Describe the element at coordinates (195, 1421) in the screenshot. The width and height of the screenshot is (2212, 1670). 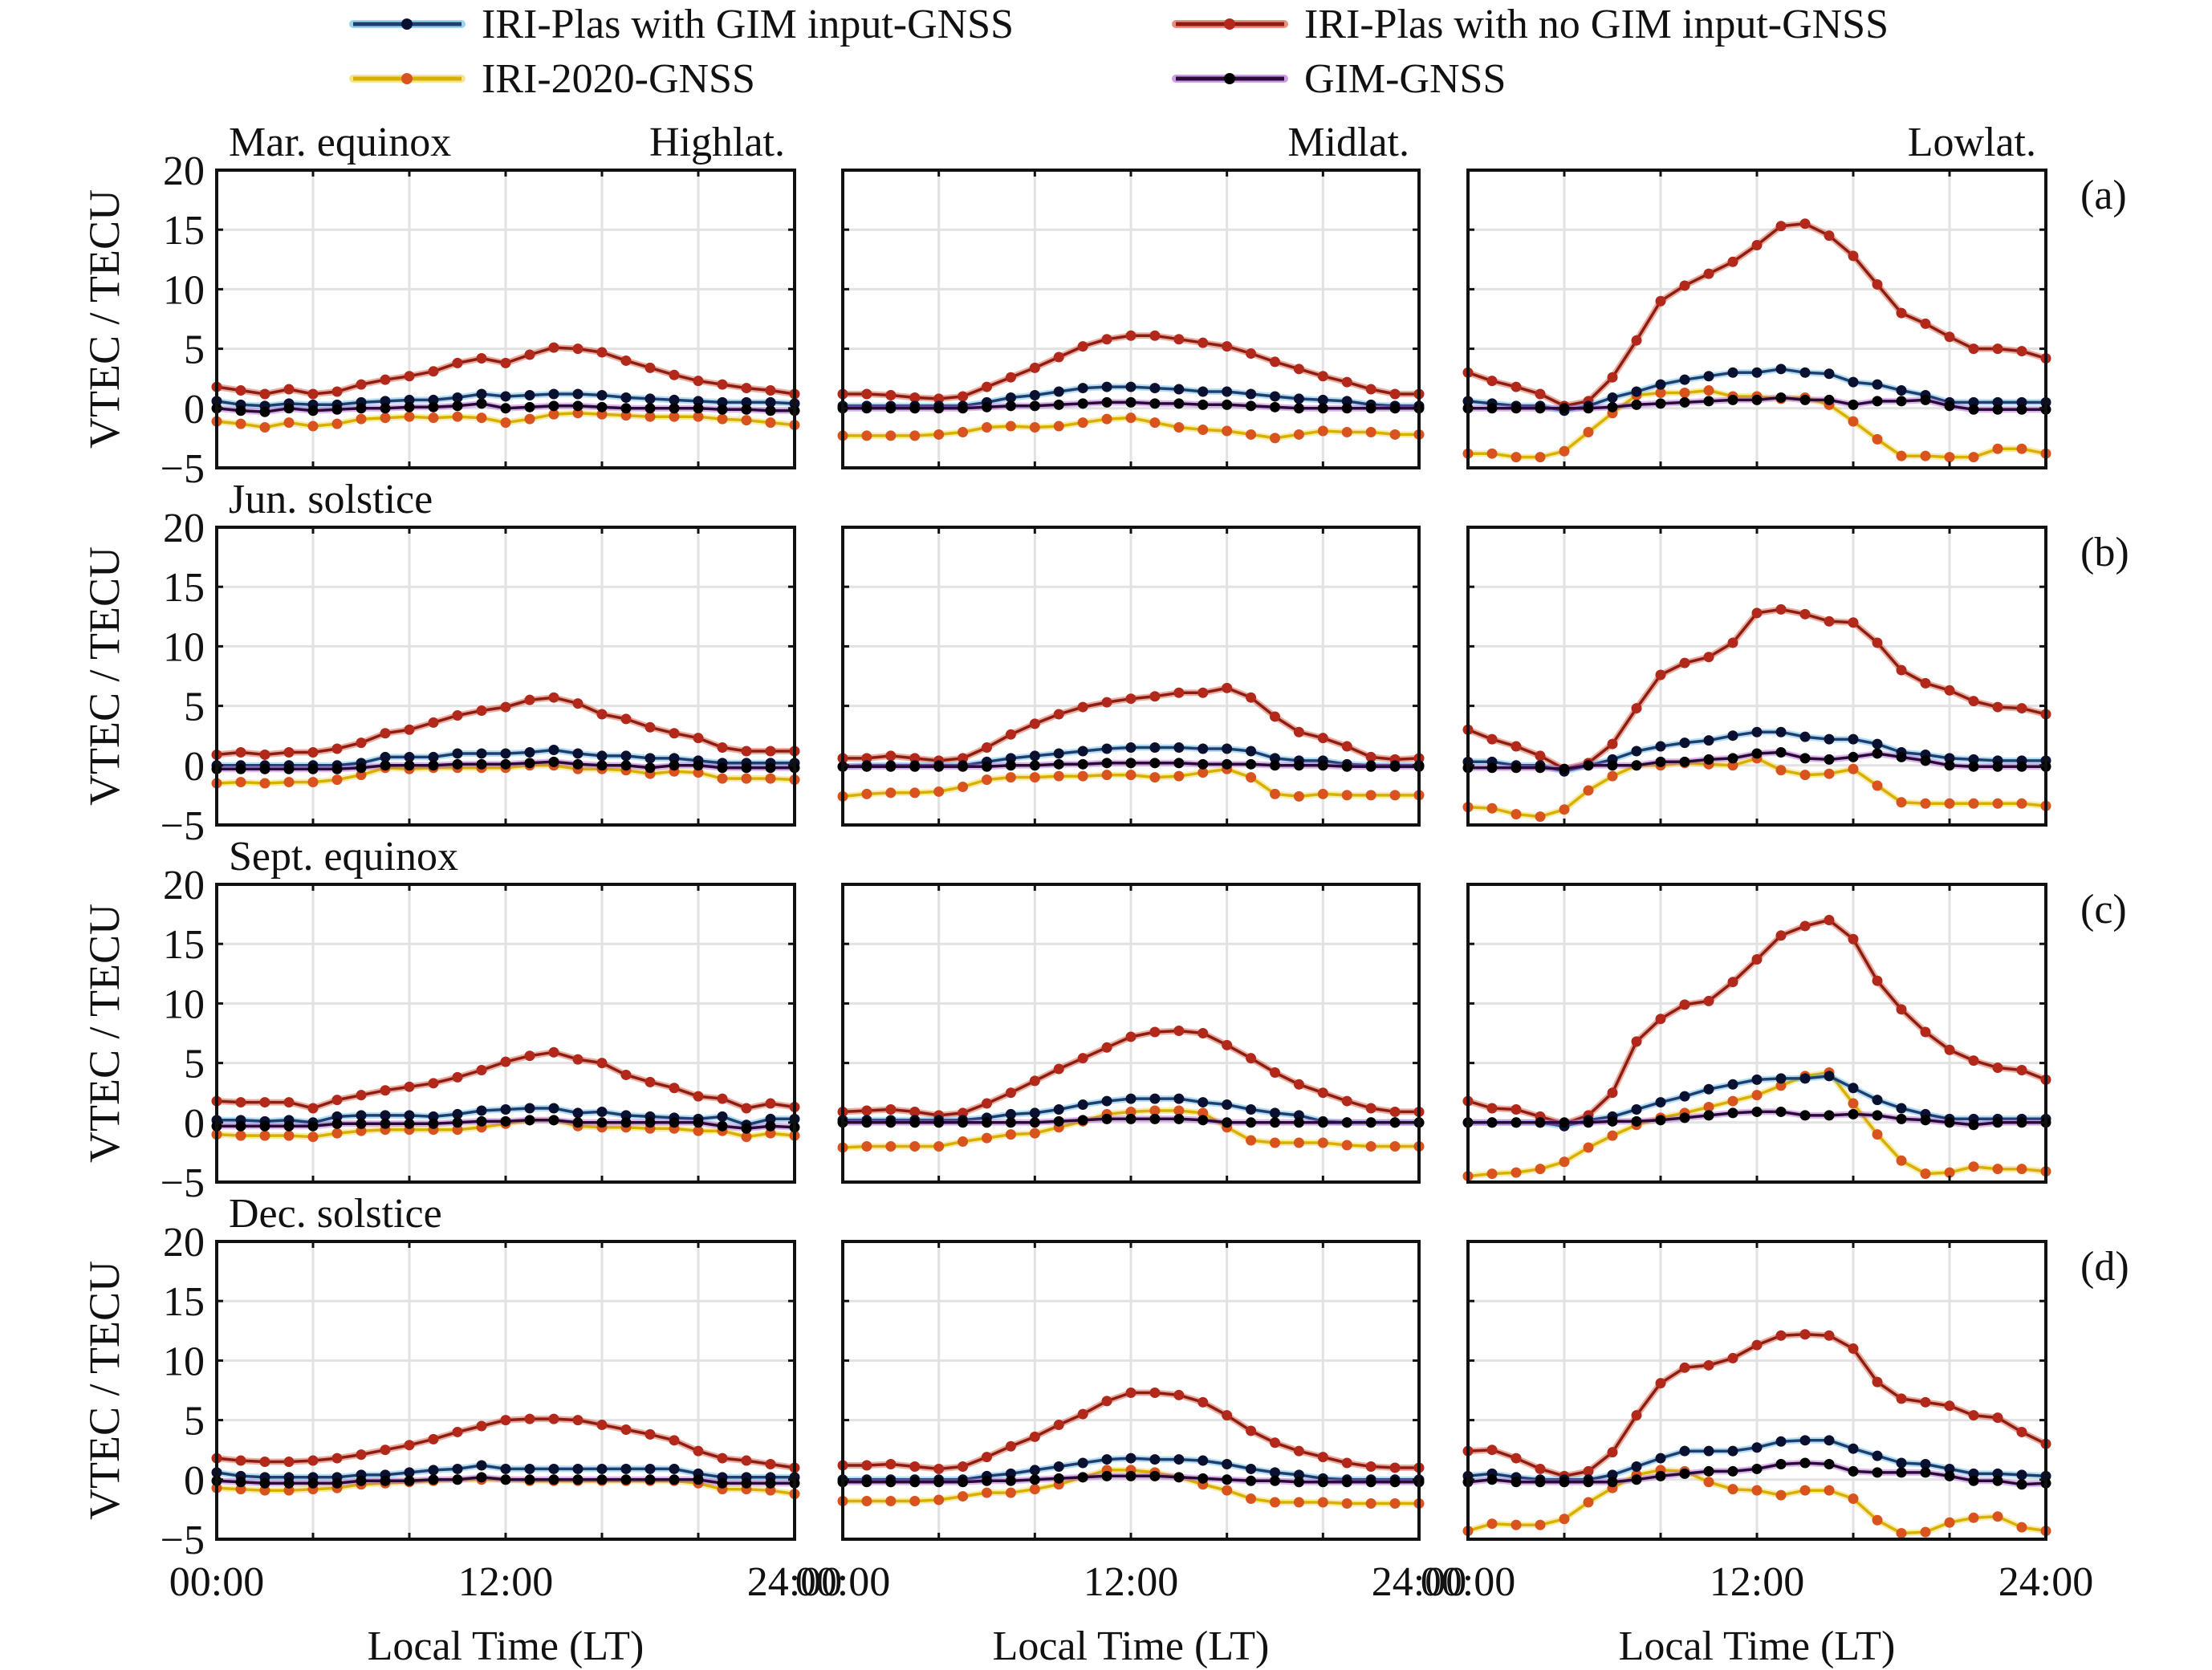
I see `y-tick-label: 5` at that location.